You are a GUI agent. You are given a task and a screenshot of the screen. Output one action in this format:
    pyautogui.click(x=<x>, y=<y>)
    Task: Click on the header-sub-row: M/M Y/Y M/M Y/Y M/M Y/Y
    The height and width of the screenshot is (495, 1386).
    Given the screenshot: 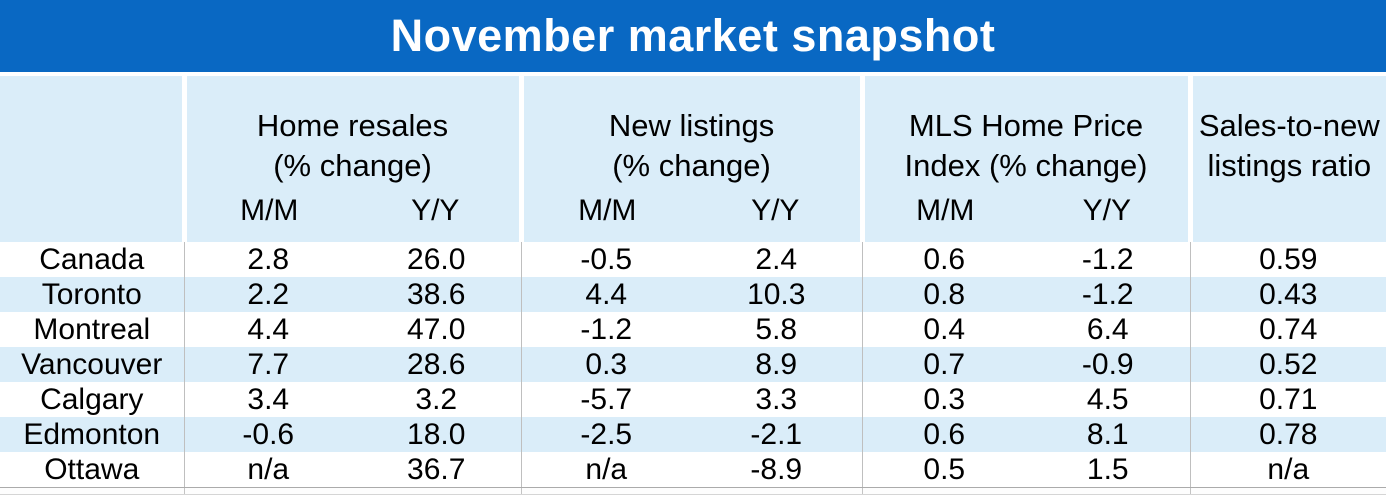 What is the action you would take?
    pyautogui.click(x=693, y=214)
    